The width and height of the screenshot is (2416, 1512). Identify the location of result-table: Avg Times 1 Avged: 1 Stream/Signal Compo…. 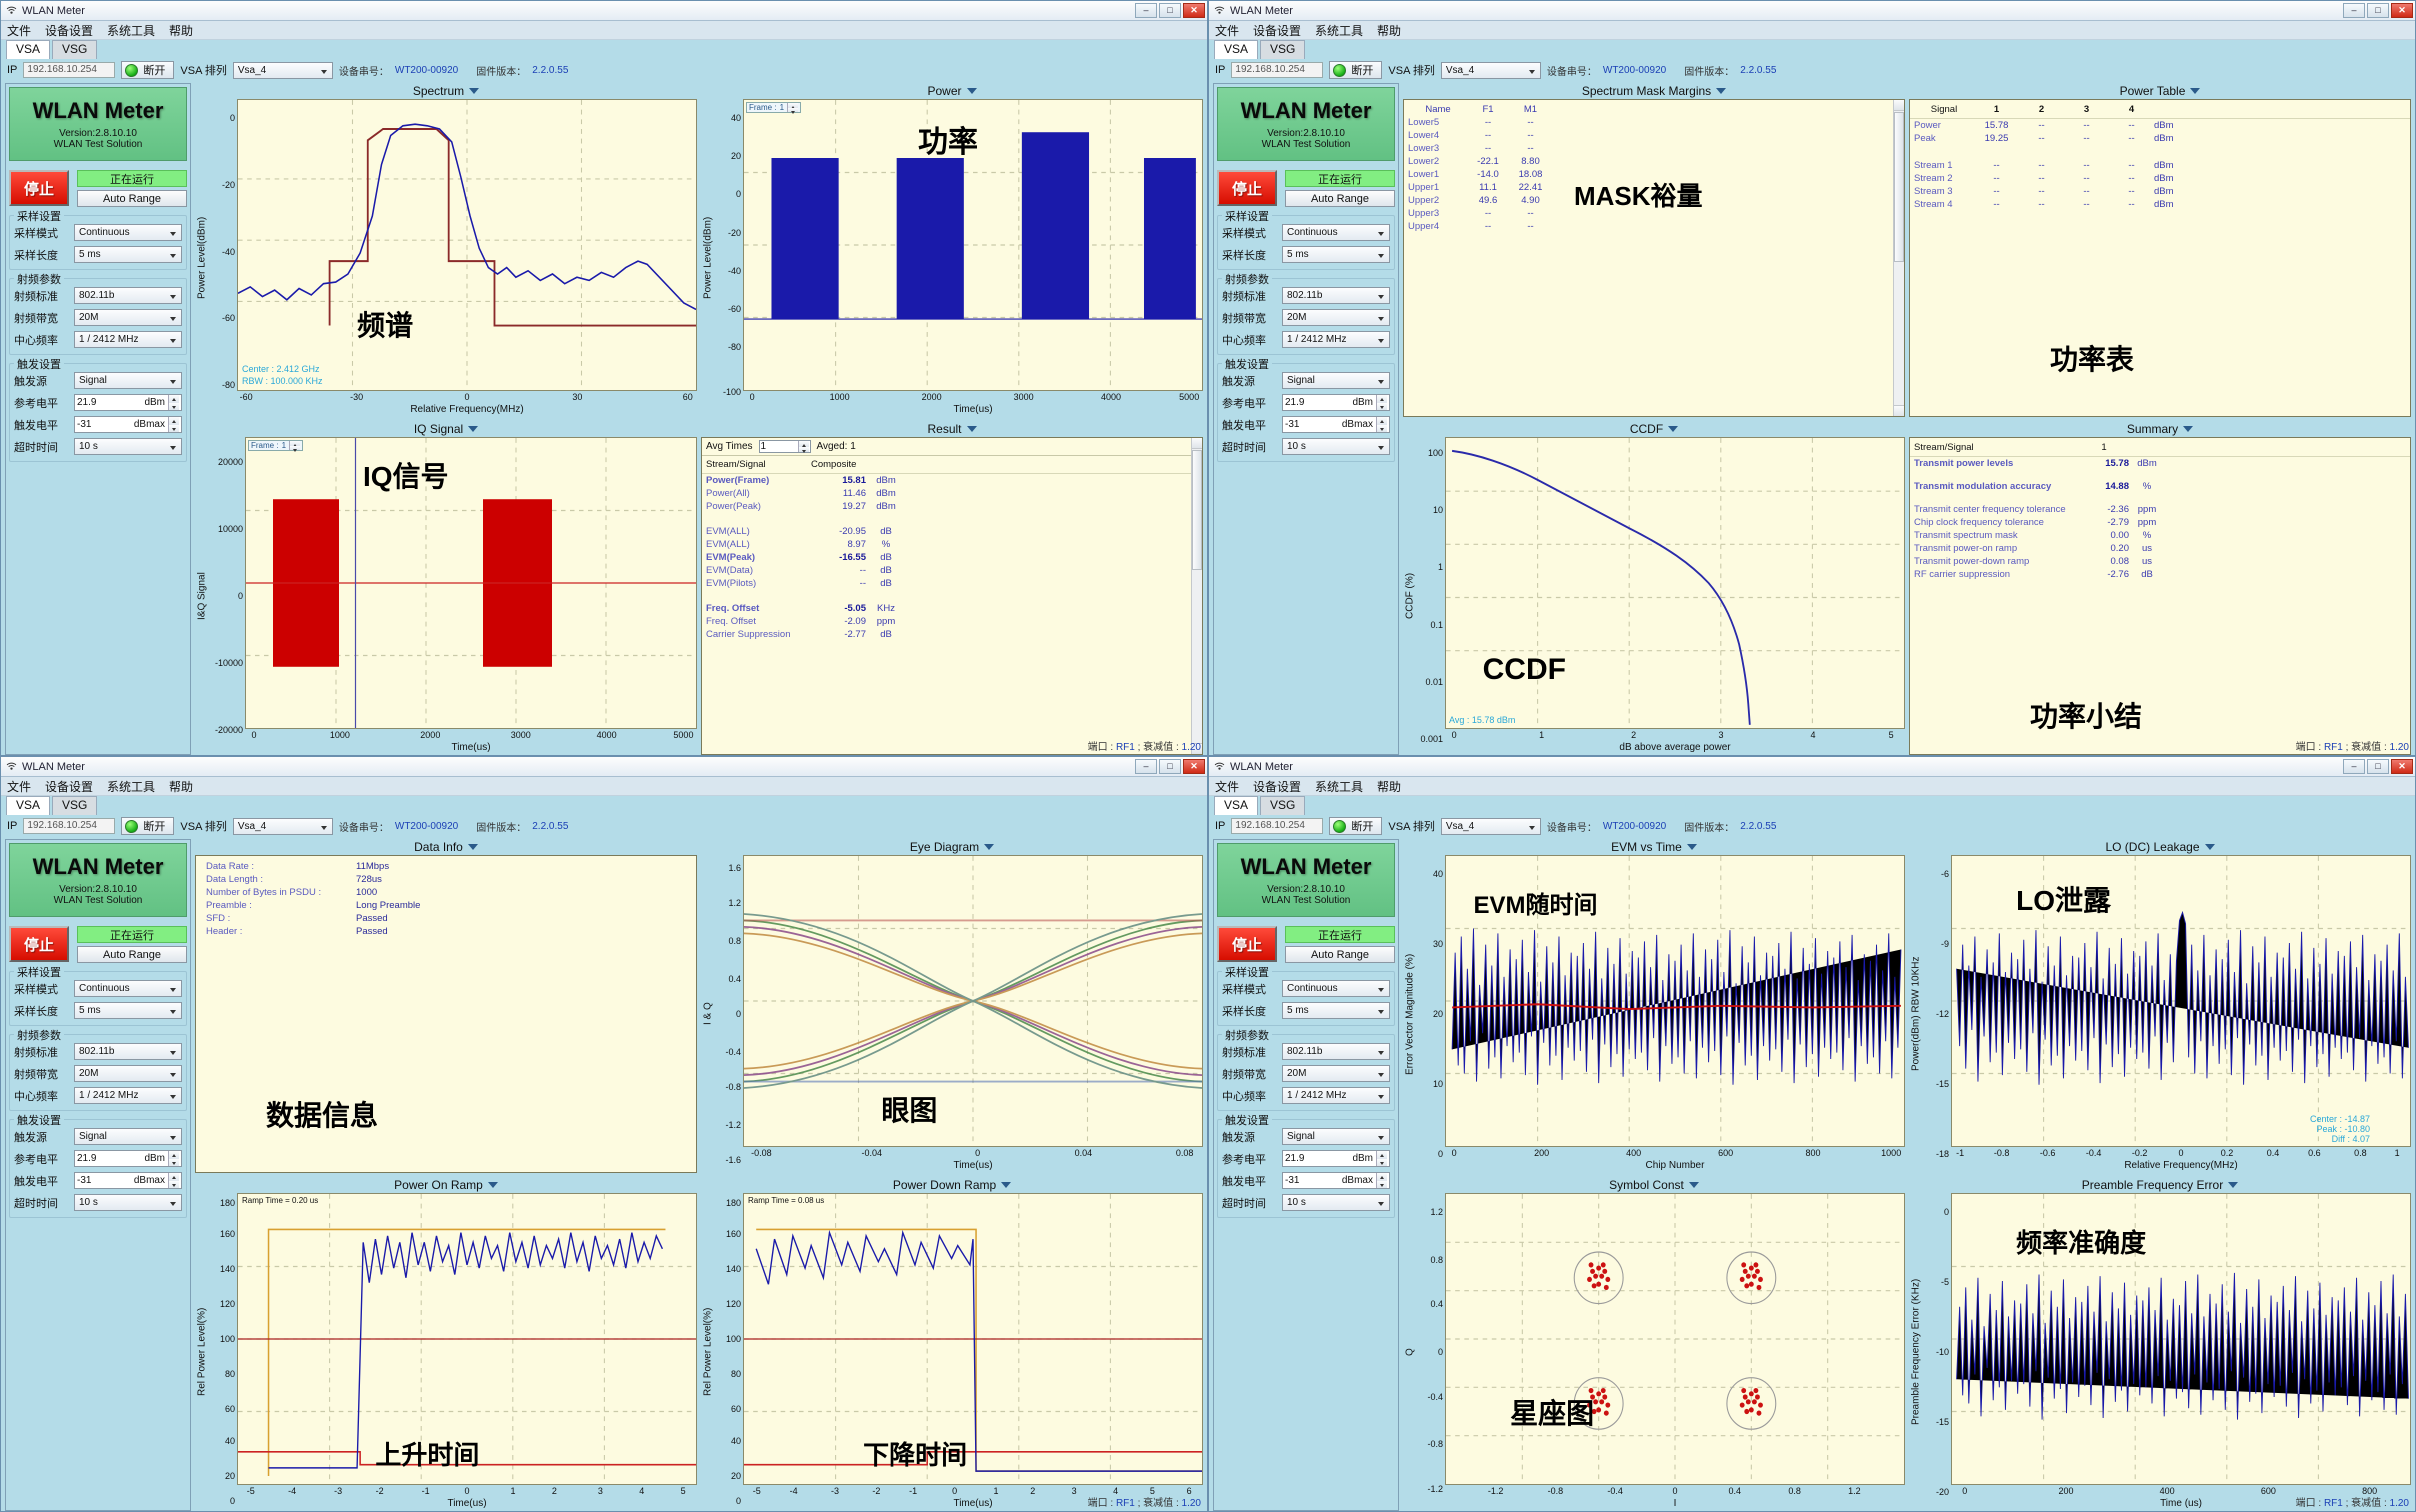
(952, 596).